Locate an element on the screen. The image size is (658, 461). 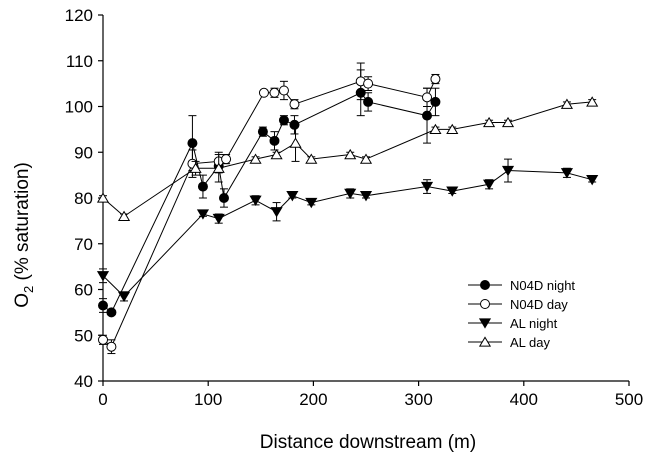
x-tick-label: 200 is located at coordinates (313, 399).